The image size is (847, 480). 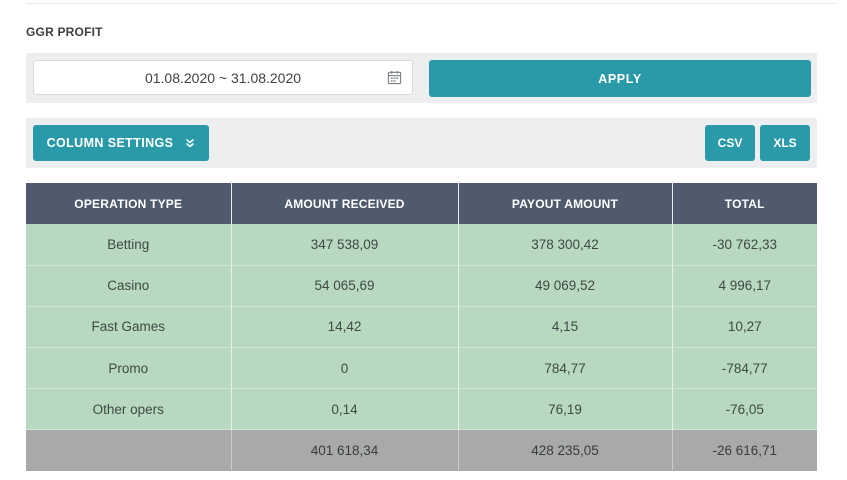 I want to click on cell-totals-payout-amount: 428 235,05, so click(x=564, y=450).